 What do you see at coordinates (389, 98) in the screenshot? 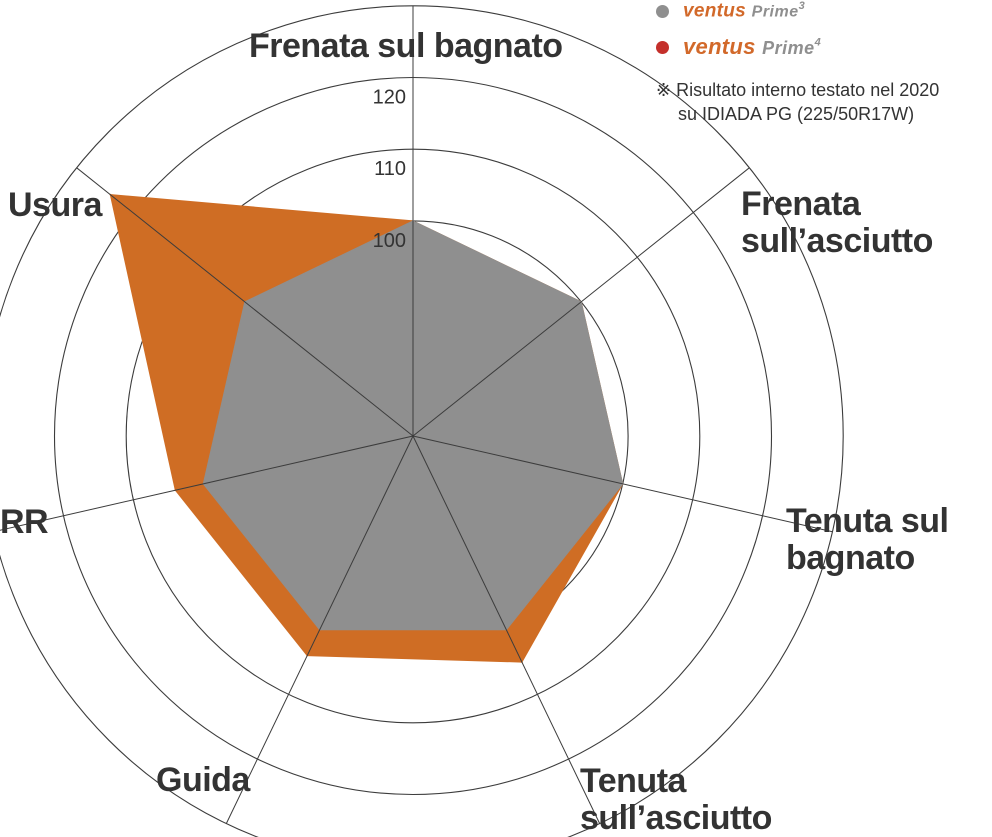
I see `tick-label-120: 120` at bounding box center [389, 98].